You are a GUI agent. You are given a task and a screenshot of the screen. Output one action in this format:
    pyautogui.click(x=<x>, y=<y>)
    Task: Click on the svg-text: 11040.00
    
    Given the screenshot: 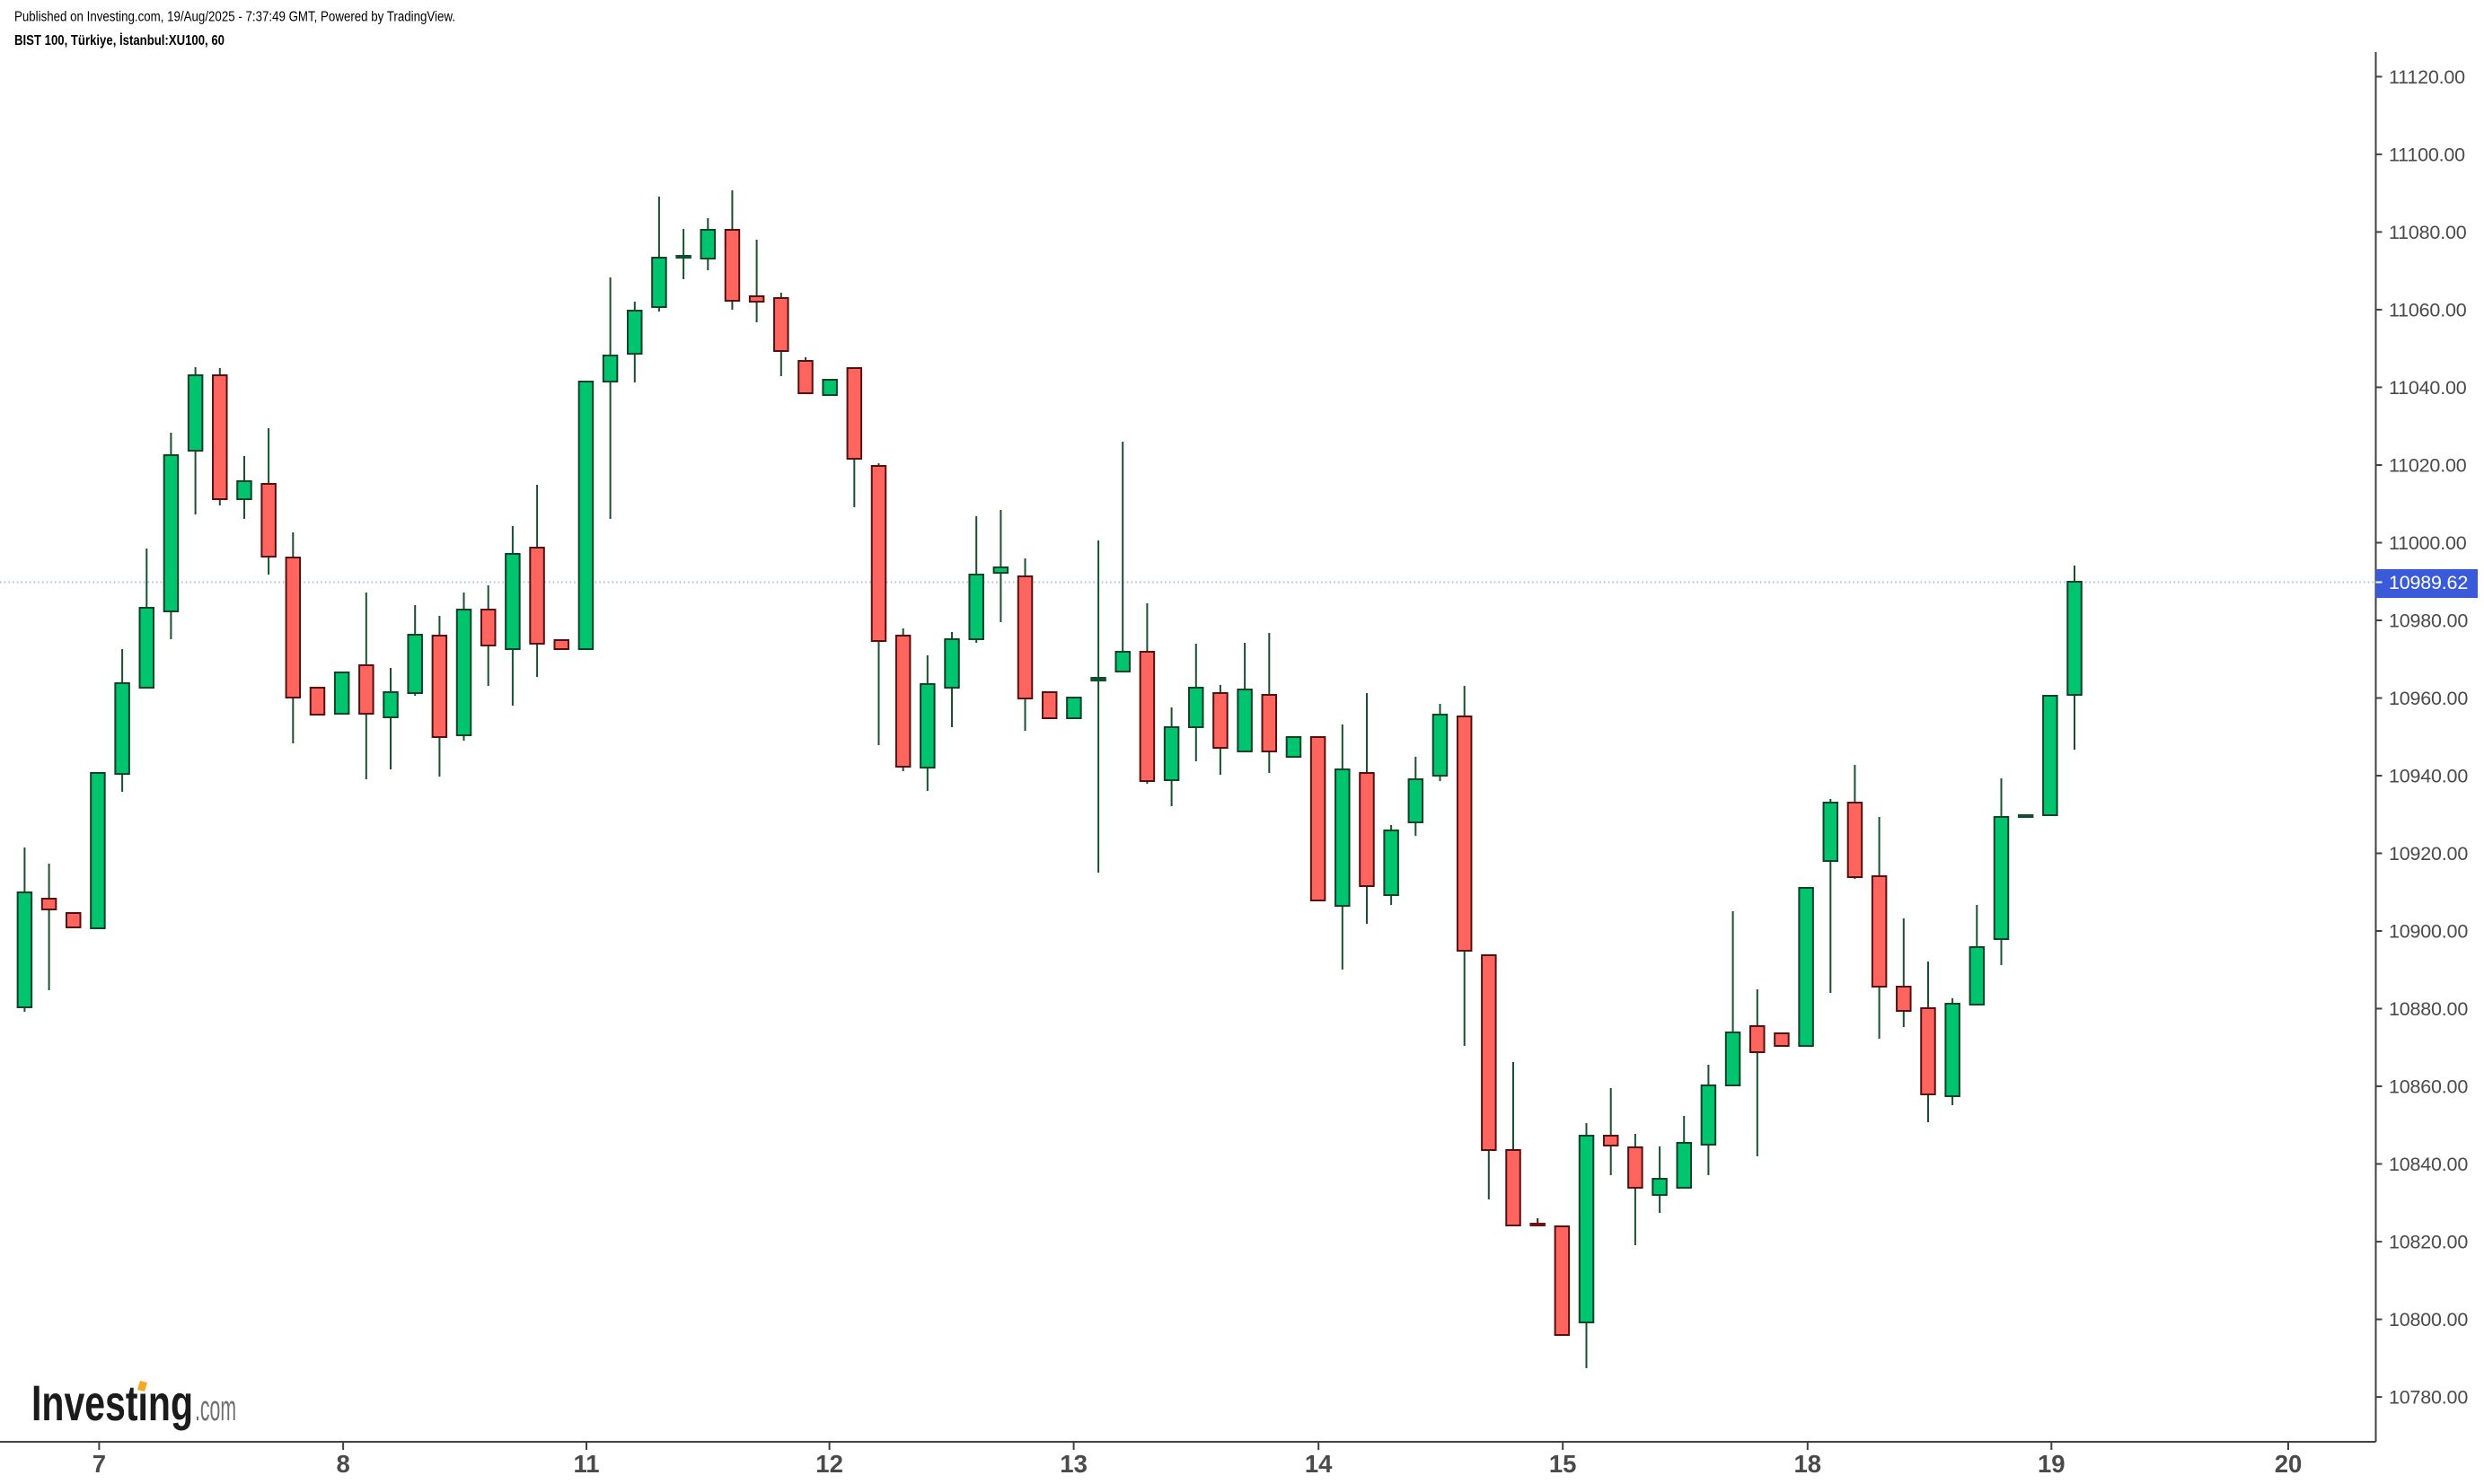 What is the action you would take?
    pyautogui.click(x=2428, y=388)
    